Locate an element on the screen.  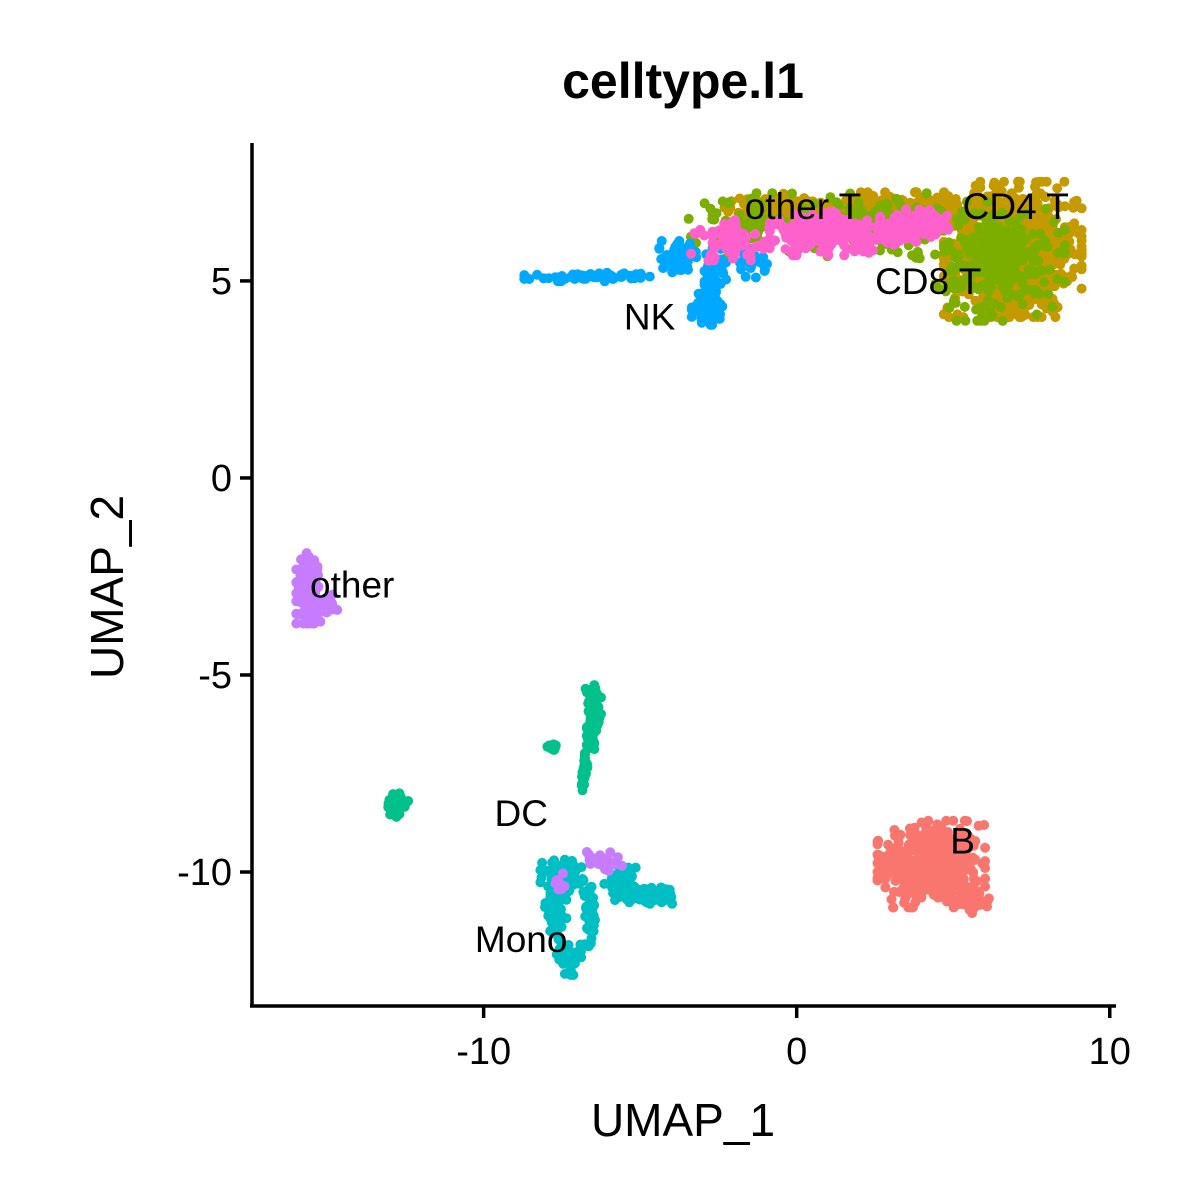
series-dc is located at coordinates (494, 751).